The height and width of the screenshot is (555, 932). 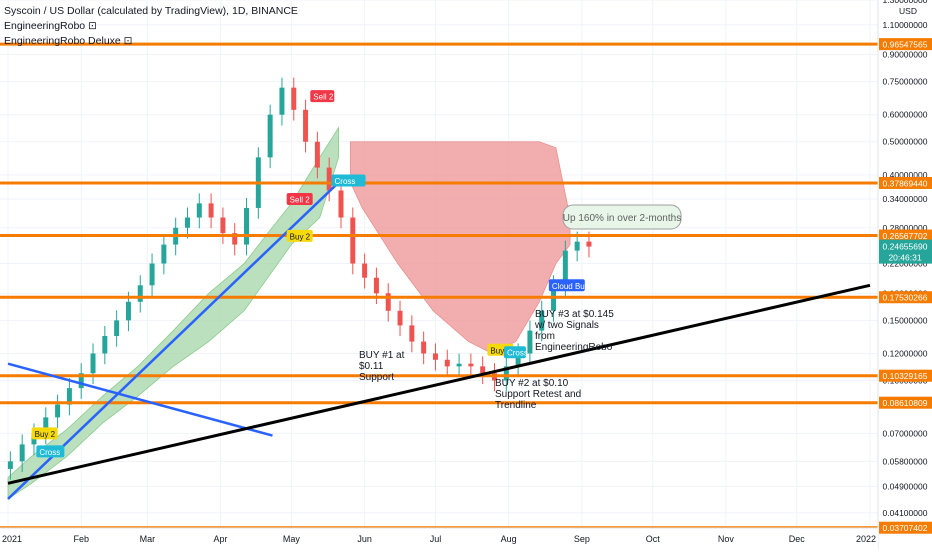 What do you see at coordinates (905, 320) in the screenshot?
I see `price-tick-label: 0.15000000` at bounding box center [905, 320].